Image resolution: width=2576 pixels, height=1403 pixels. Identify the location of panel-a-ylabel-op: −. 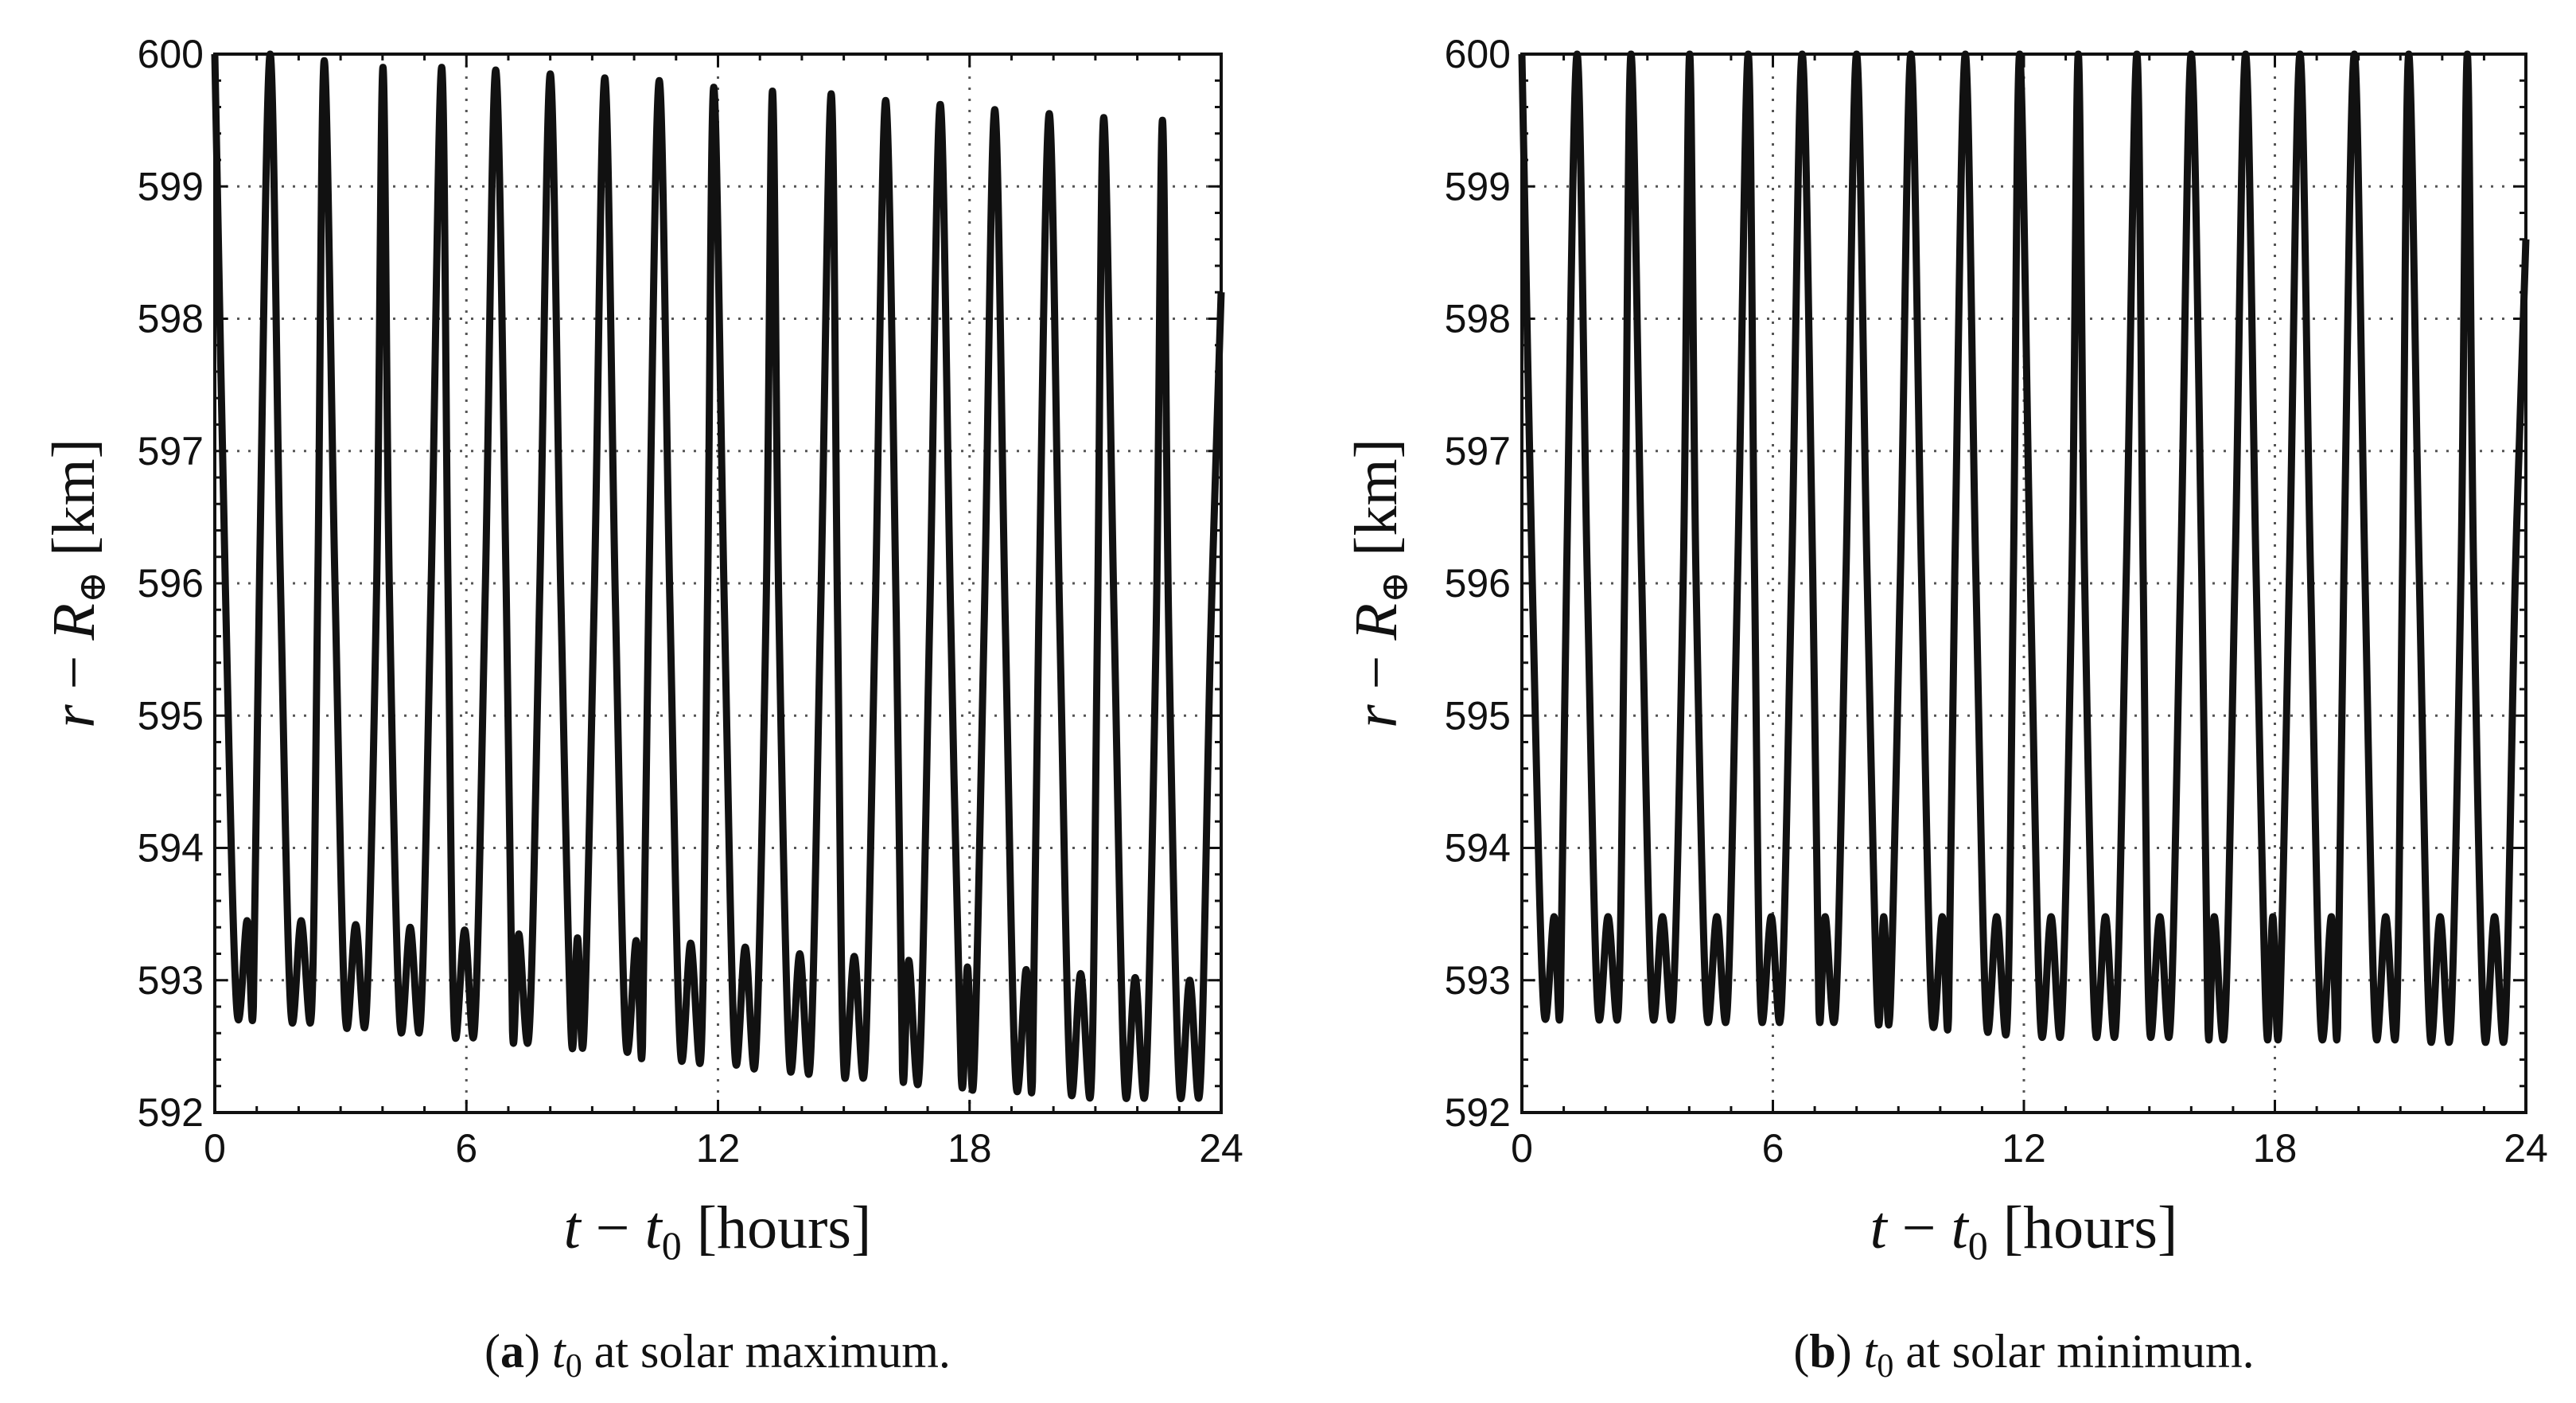
(74, 672).